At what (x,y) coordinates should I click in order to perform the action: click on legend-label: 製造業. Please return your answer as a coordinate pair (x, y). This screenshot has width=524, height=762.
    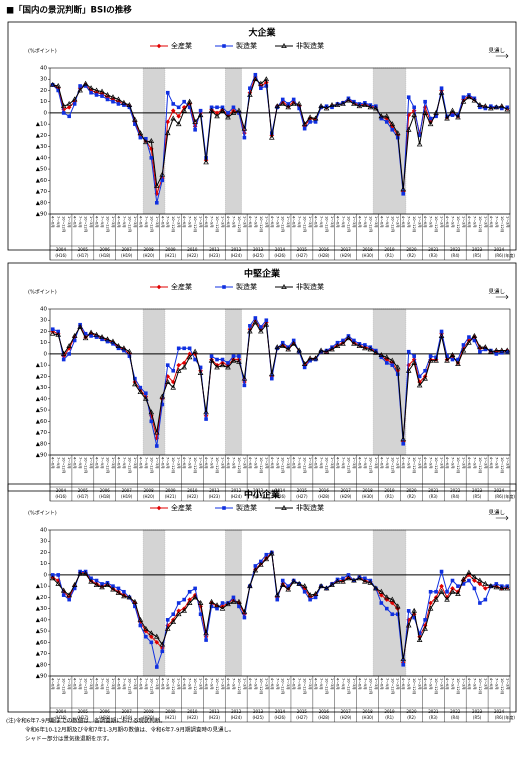
    Looking at the image, I should click on (246, 45).